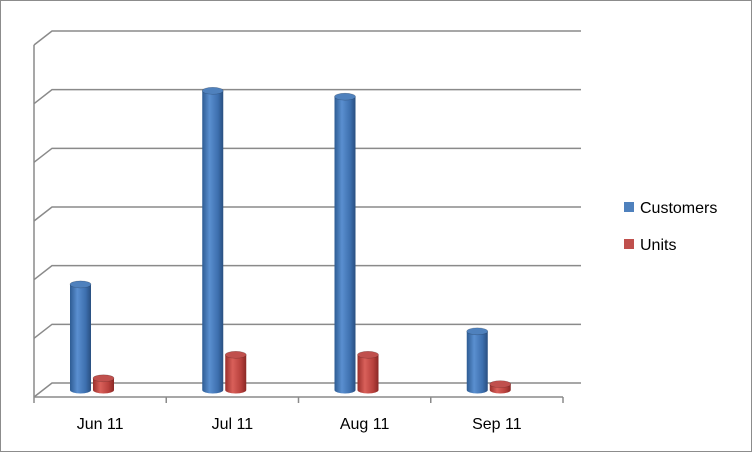 The height and width of the screenshot is (452, 752). What do you see at coordinates (233, 424) in the screenshot?
I see `x-tick-label: Jul 11` at bounding box center [233, 424].